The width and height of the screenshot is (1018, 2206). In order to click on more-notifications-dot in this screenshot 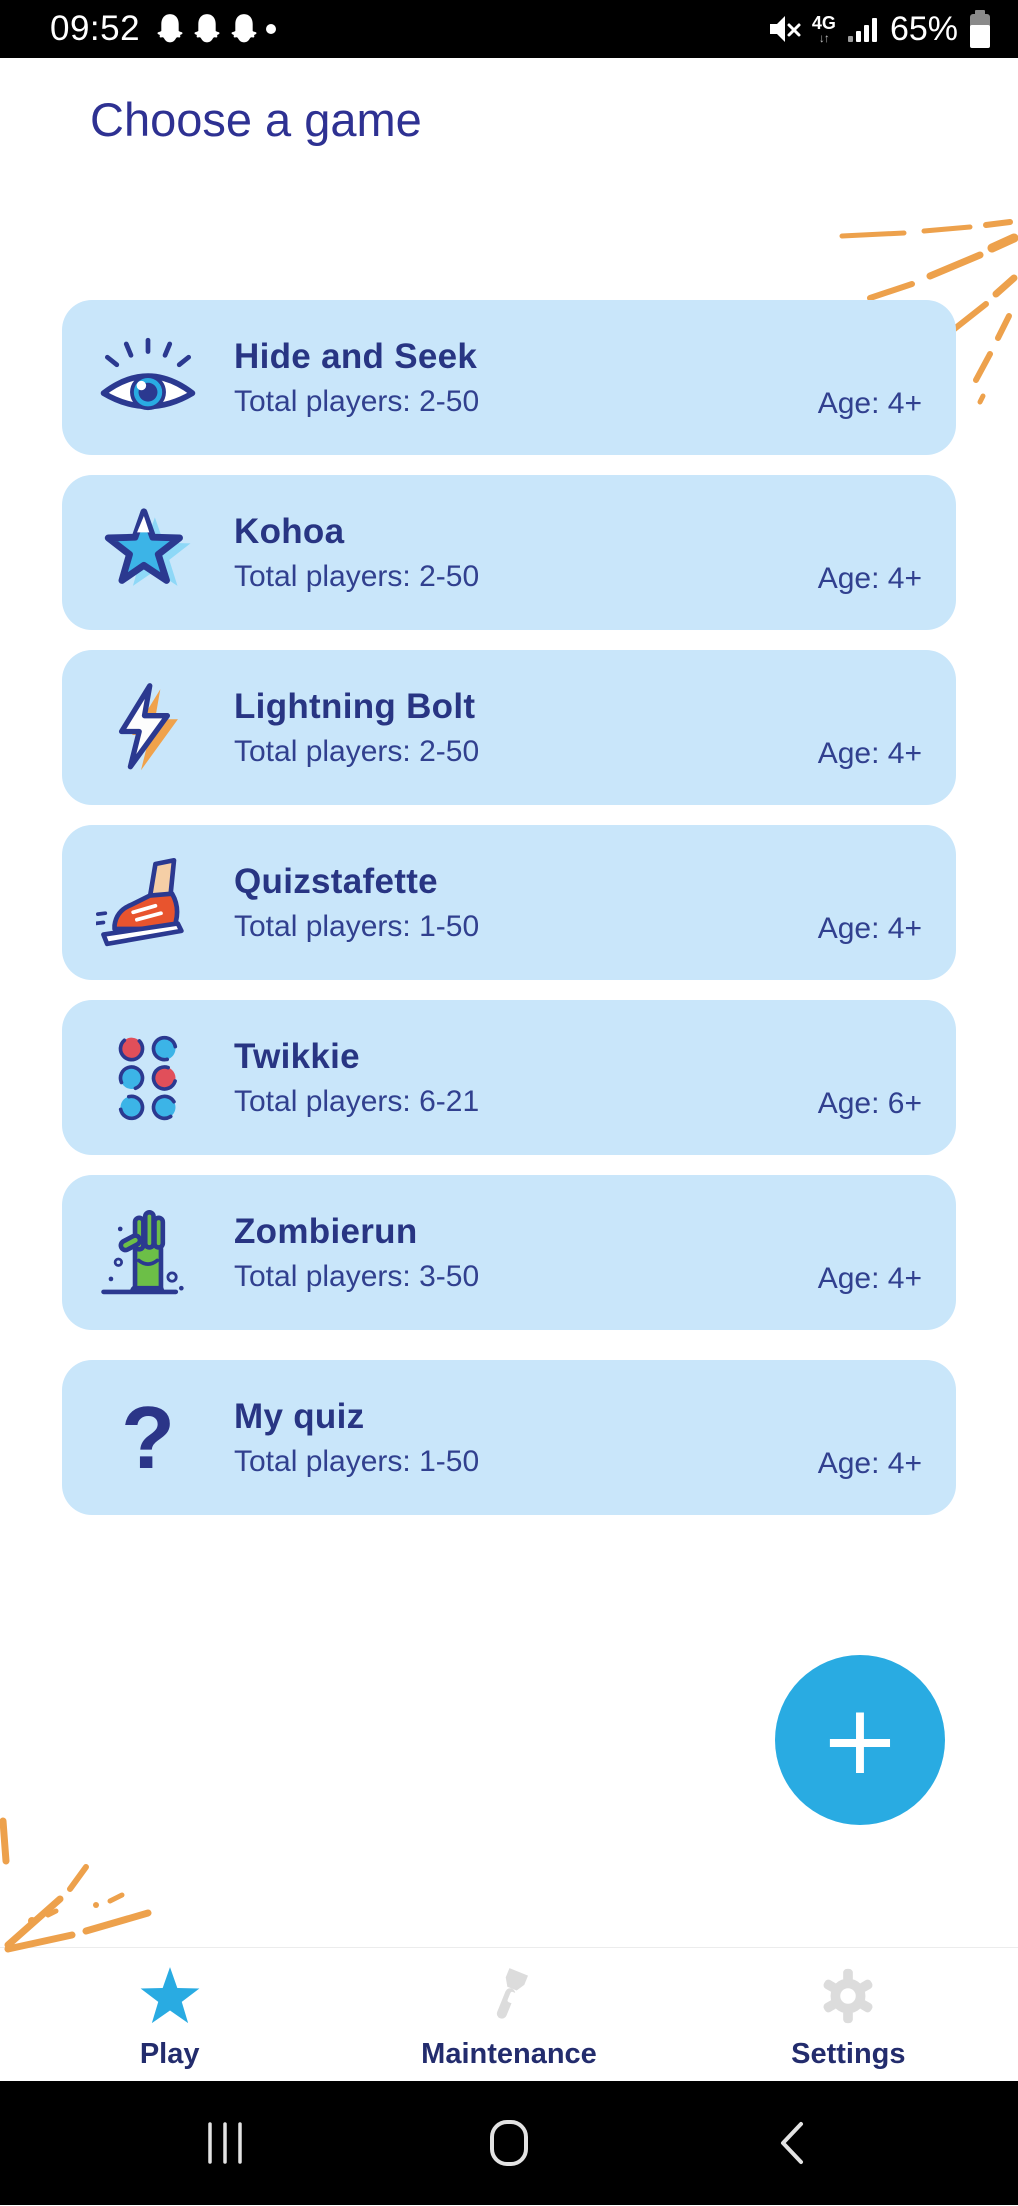, I will do `click(271, 29)`.